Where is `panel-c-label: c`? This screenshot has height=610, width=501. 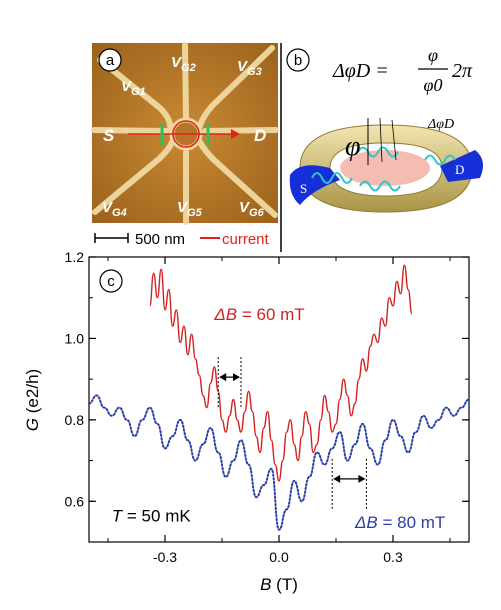 panel-c-label: c is located at coordinates (111, 281).